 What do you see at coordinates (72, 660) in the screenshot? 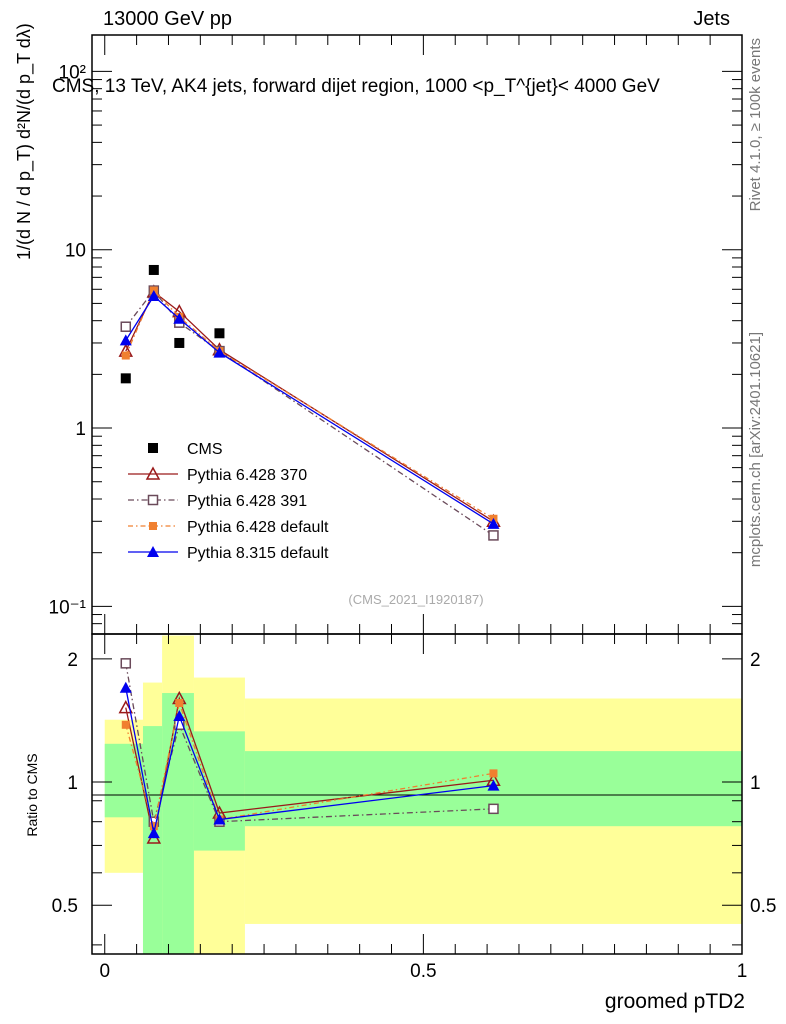
I see `ratio-y-tick-label: 2` at bounding box center [72, 660].